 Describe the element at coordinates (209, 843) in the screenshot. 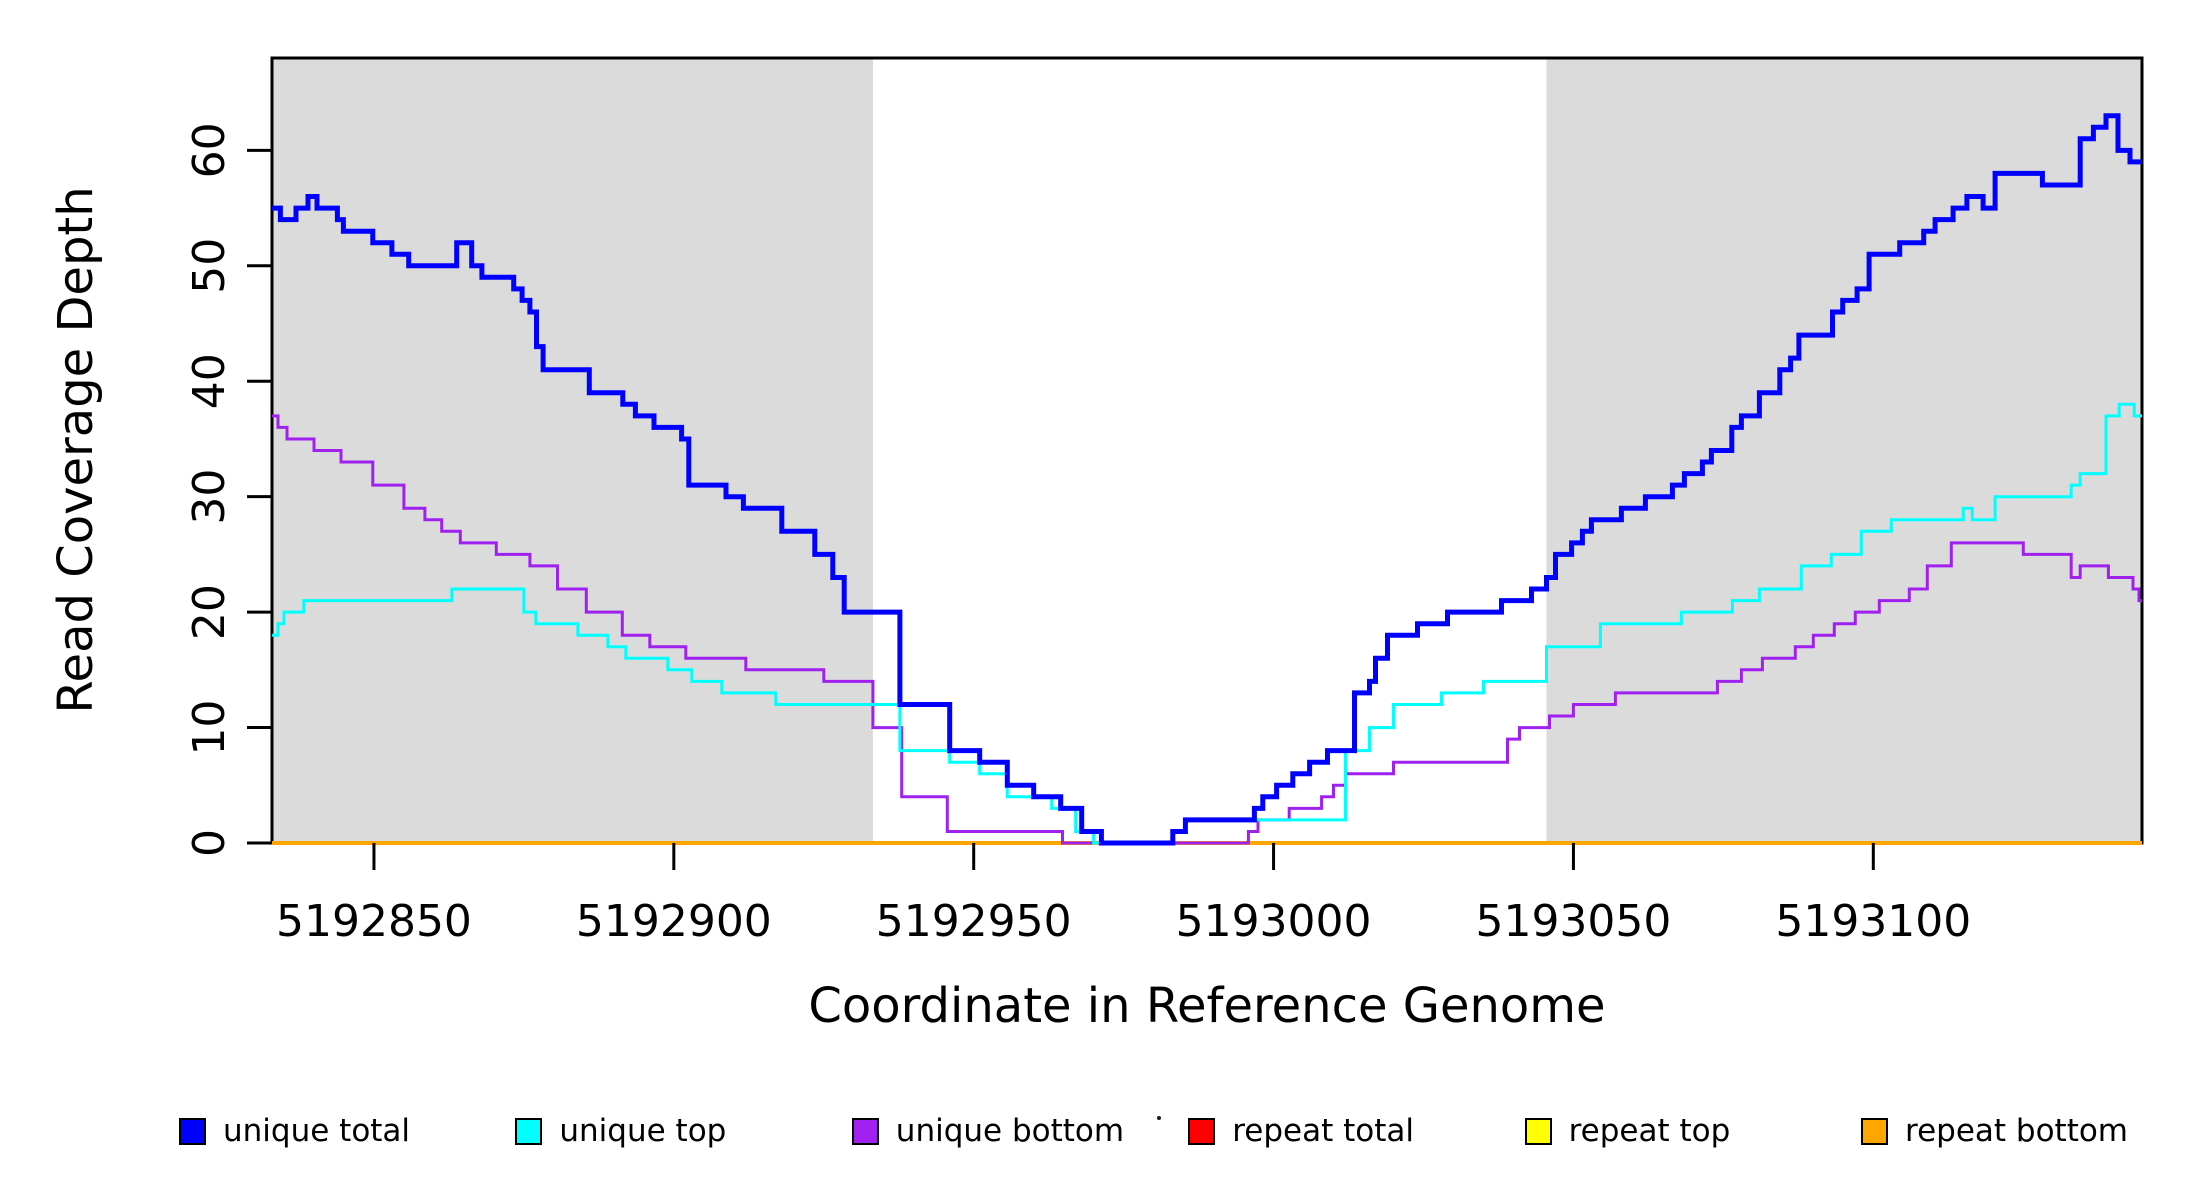

I see `y-tick-label: 0` at that location.